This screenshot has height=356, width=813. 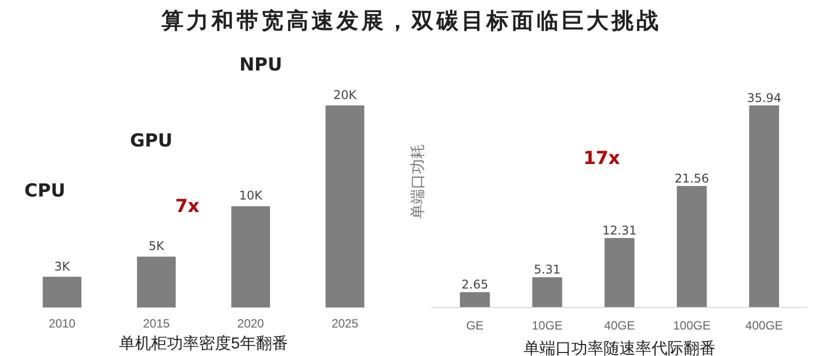 What do you see at coordinates (691, 179) in the screenshot?
I see `data-label: 21.56` at bounding box center [691, 179].